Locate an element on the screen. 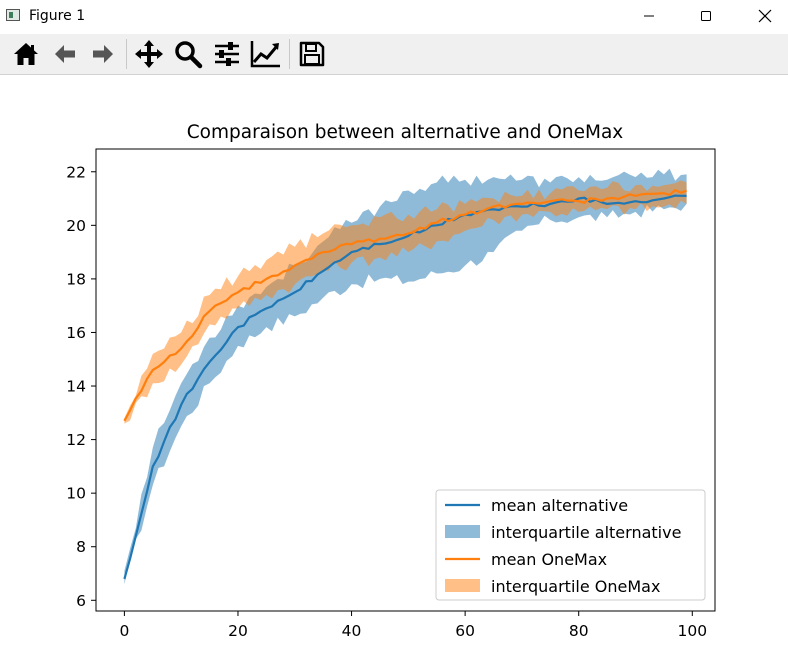 The width and height of the screenshot is (788, 672). minimize-button is located at coordinates (649, 16).